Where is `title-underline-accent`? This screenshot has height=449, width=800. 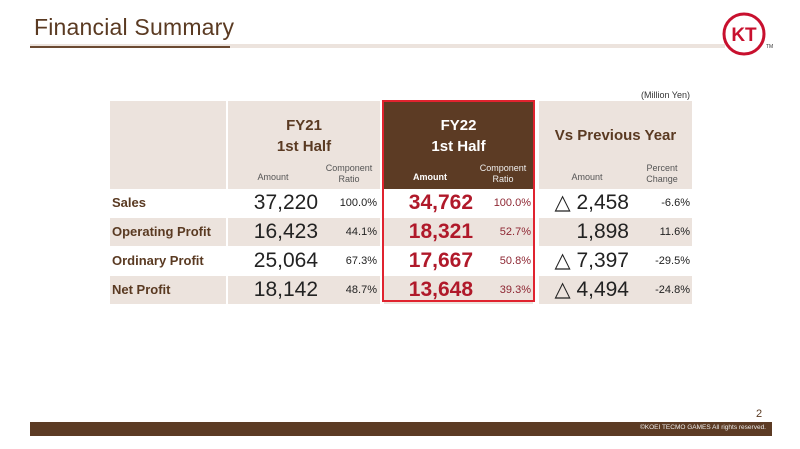 title-underline-accent is located at coordinates (130, 47).